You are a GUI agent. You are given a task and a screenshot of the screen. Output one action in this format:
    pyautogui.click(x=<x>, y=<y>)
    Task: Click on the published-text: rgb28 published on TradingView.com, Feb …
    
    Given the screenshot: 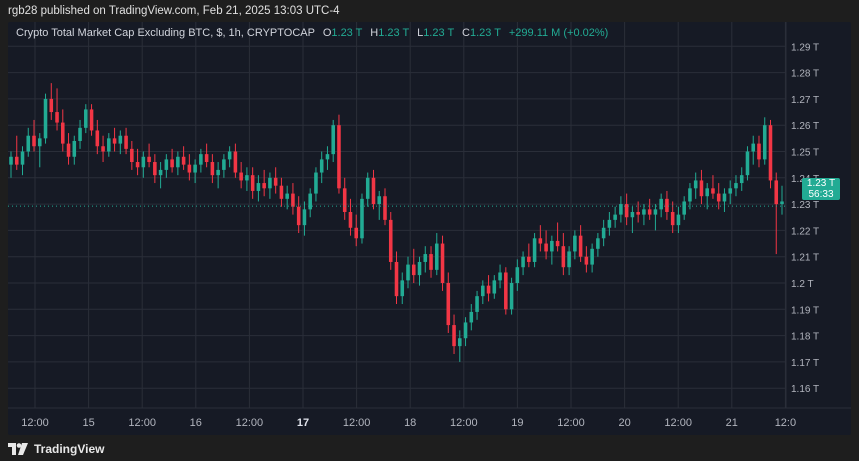 What is the action you would take?
    pyautogui.click(x=174, y=11)
    